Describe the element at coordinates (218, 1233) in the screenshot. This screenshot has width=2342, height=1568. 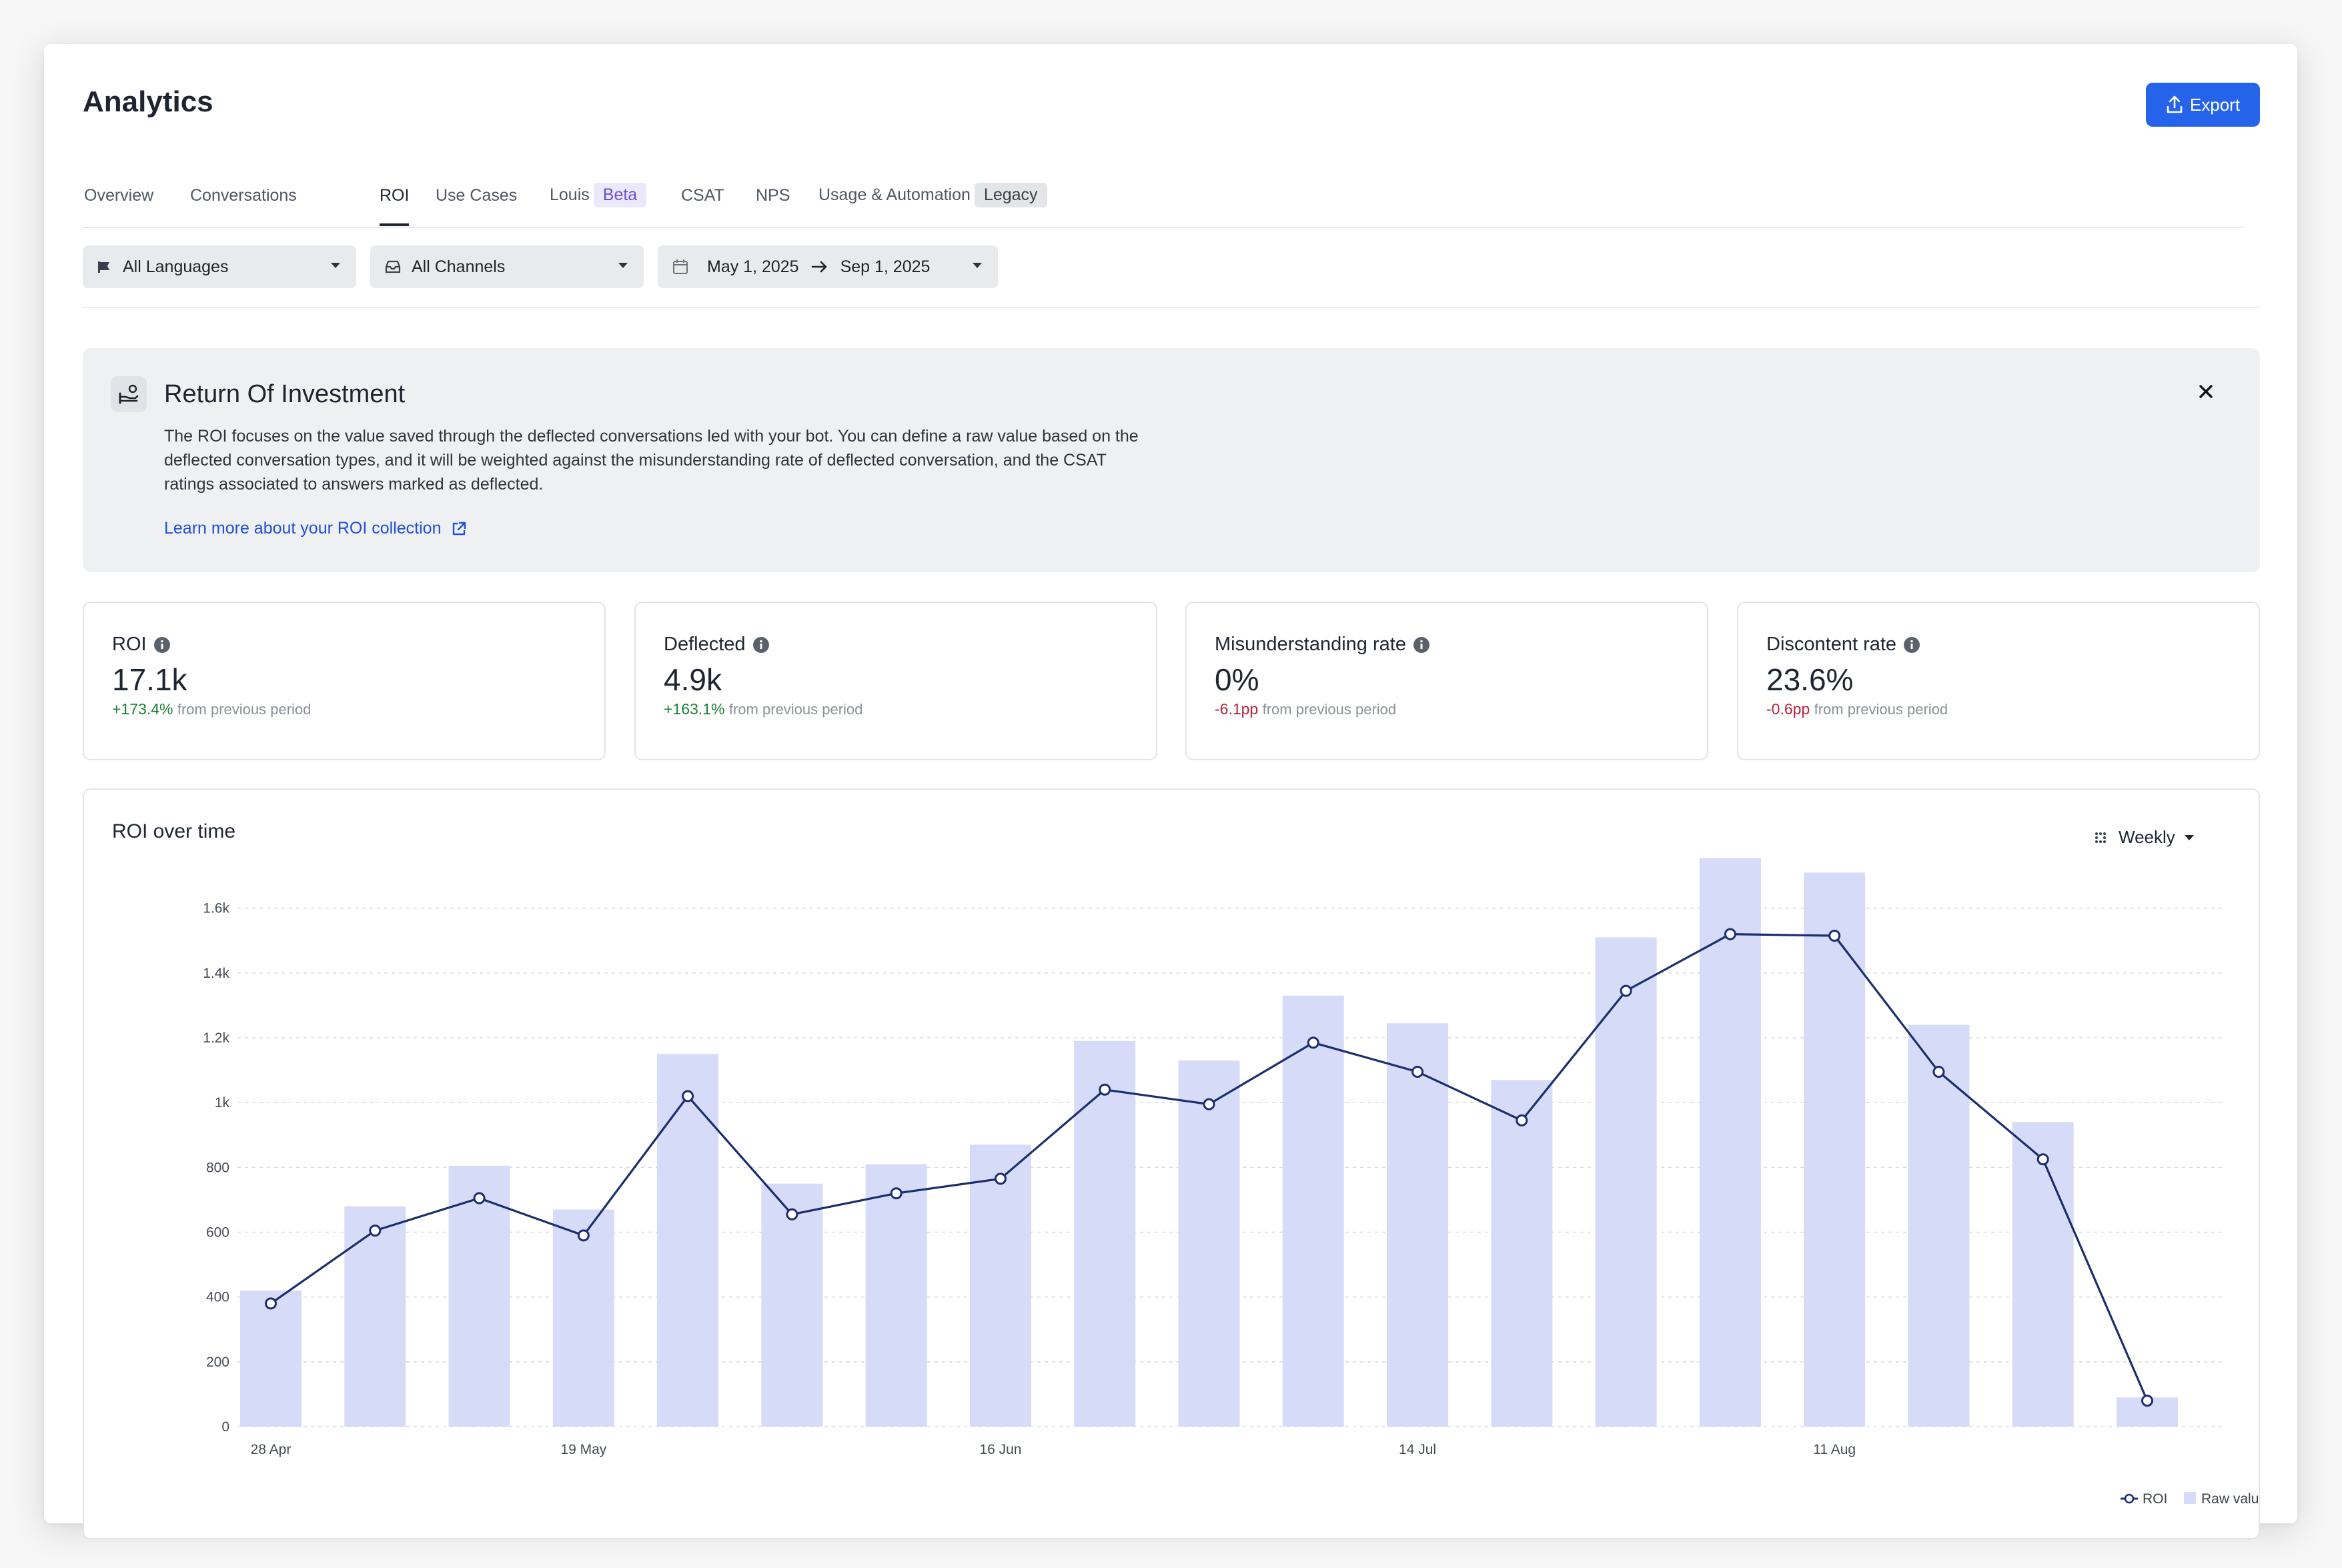
I see `y-tick-label: 600` at that location.